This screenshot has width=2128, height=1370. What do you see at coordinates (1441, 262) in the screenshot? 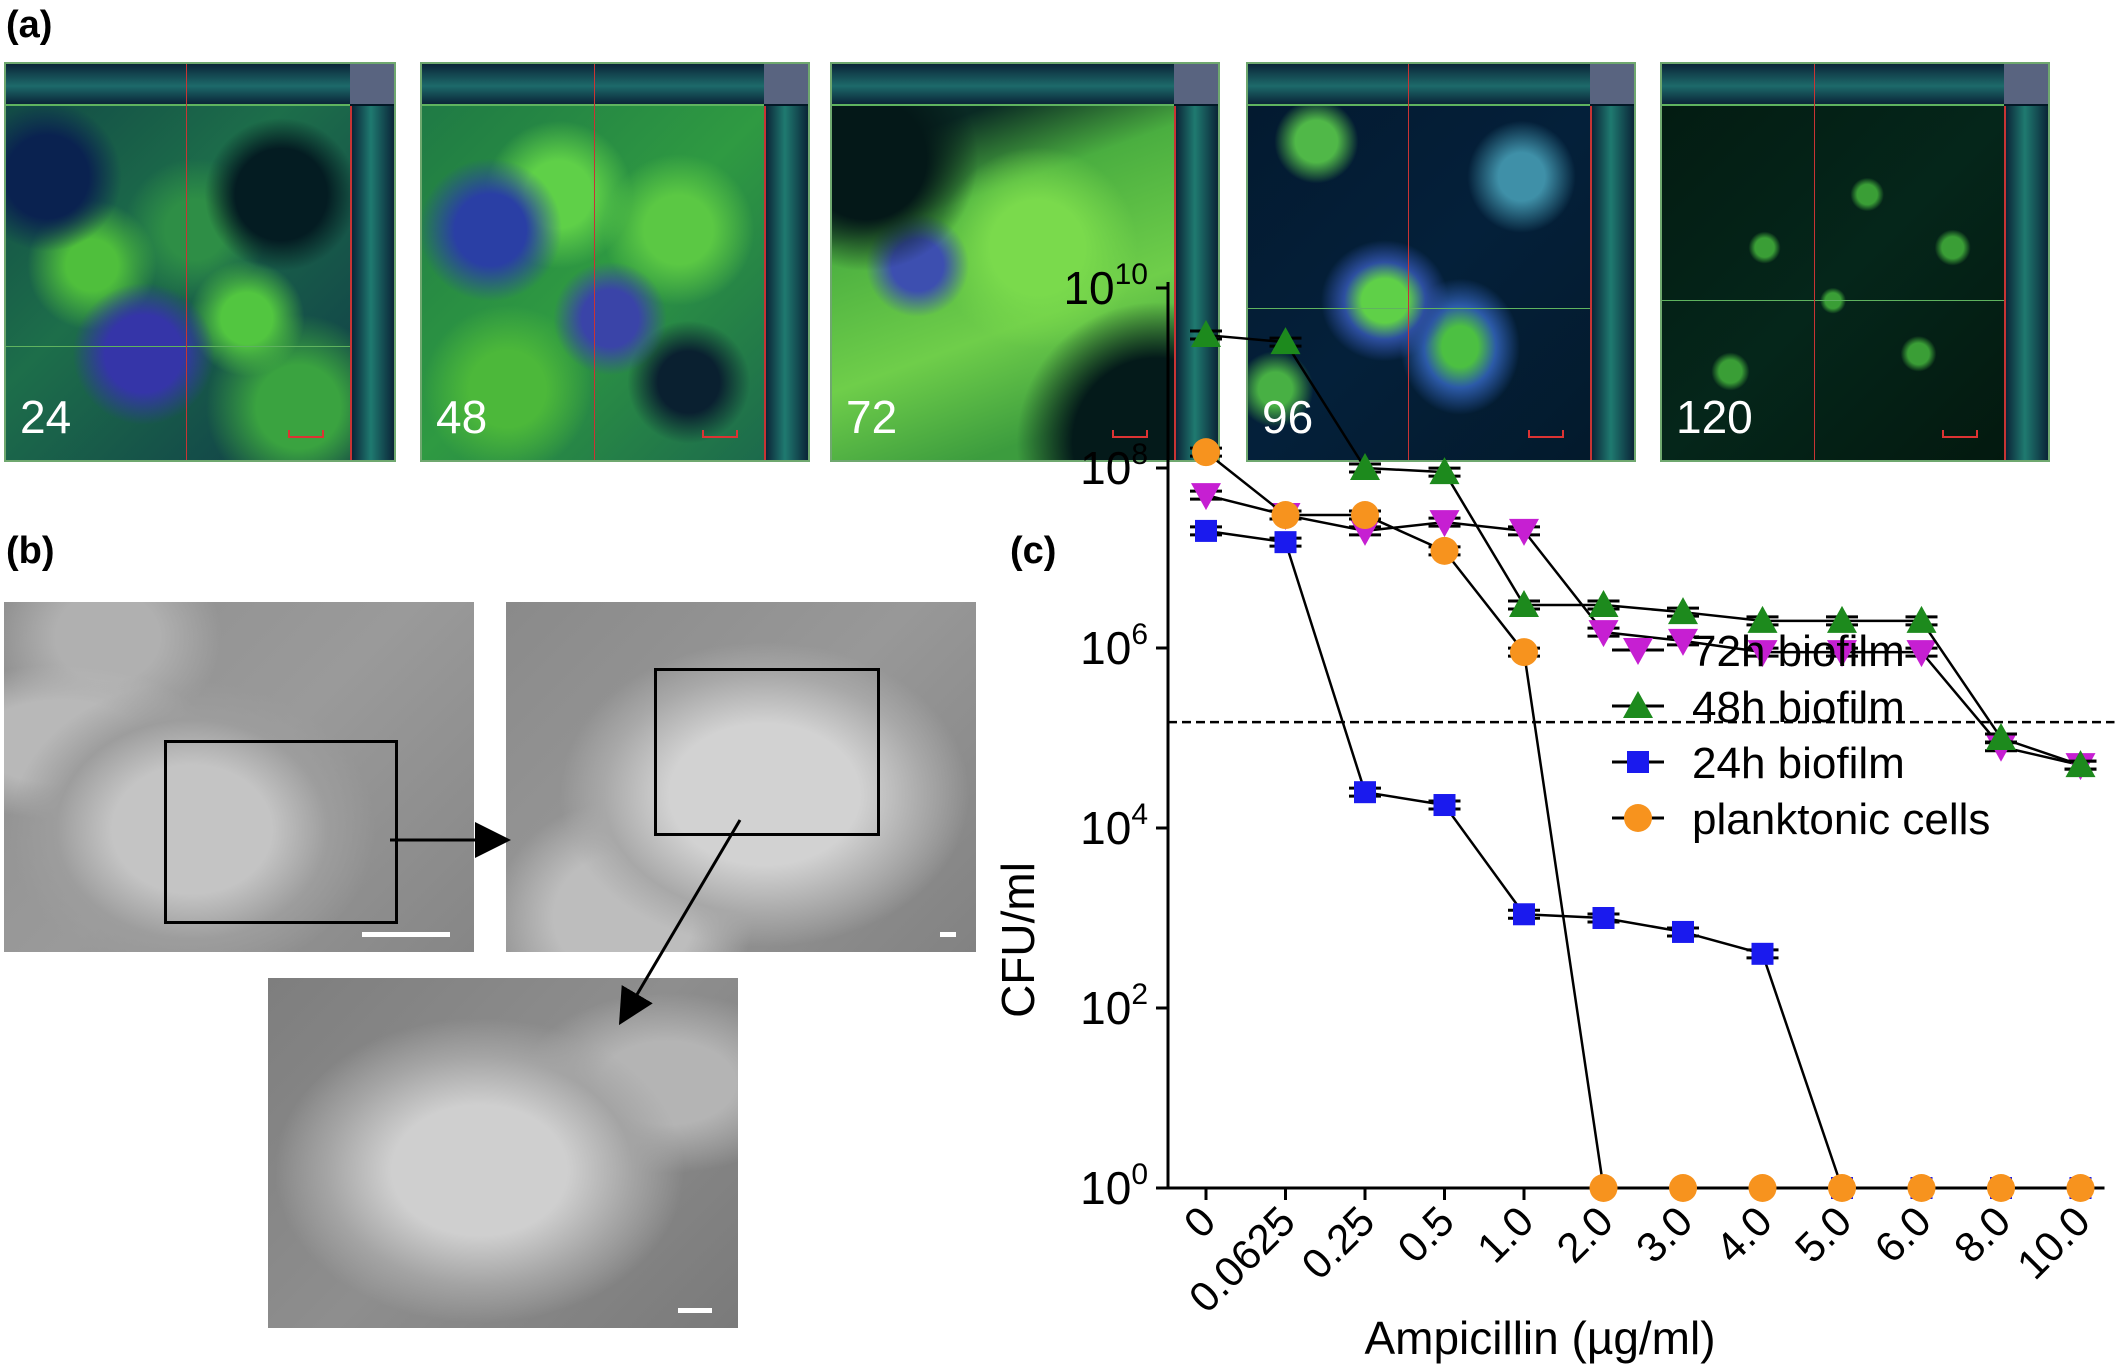
I see `confocal-image-96: 96` at bounding box center [1441, 262].